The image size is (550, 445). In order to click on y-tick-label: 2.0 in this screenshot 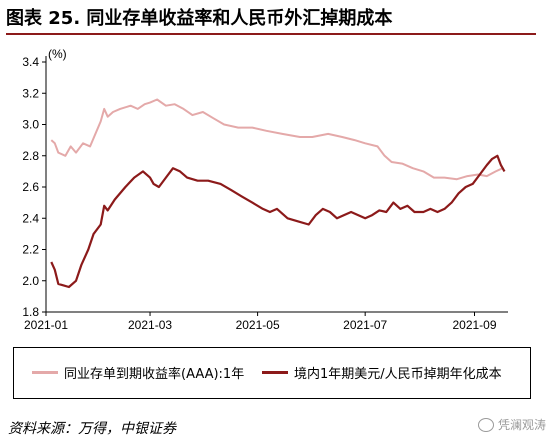, I will do `click(30, 281)`.